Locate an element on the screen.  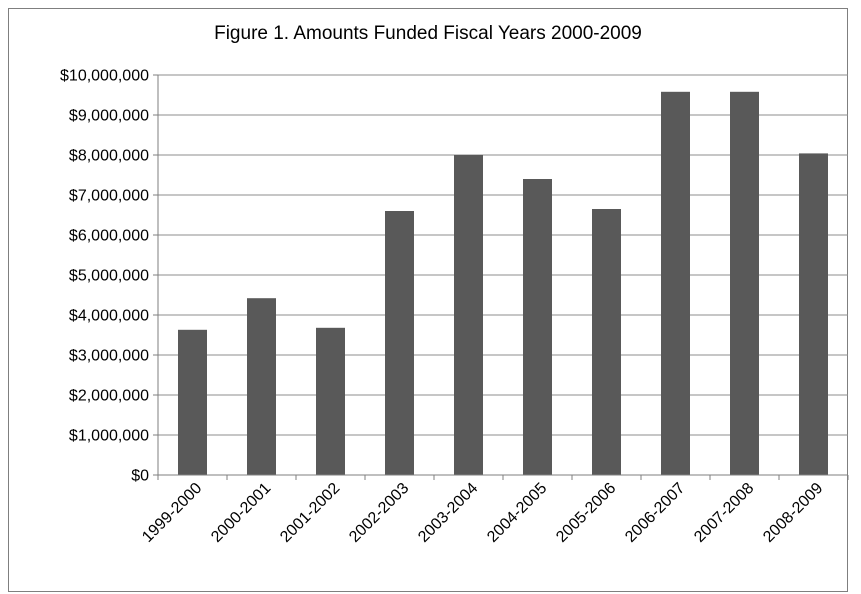
y-tick-label: $4,000,000 is located at coordinates (109, 316).